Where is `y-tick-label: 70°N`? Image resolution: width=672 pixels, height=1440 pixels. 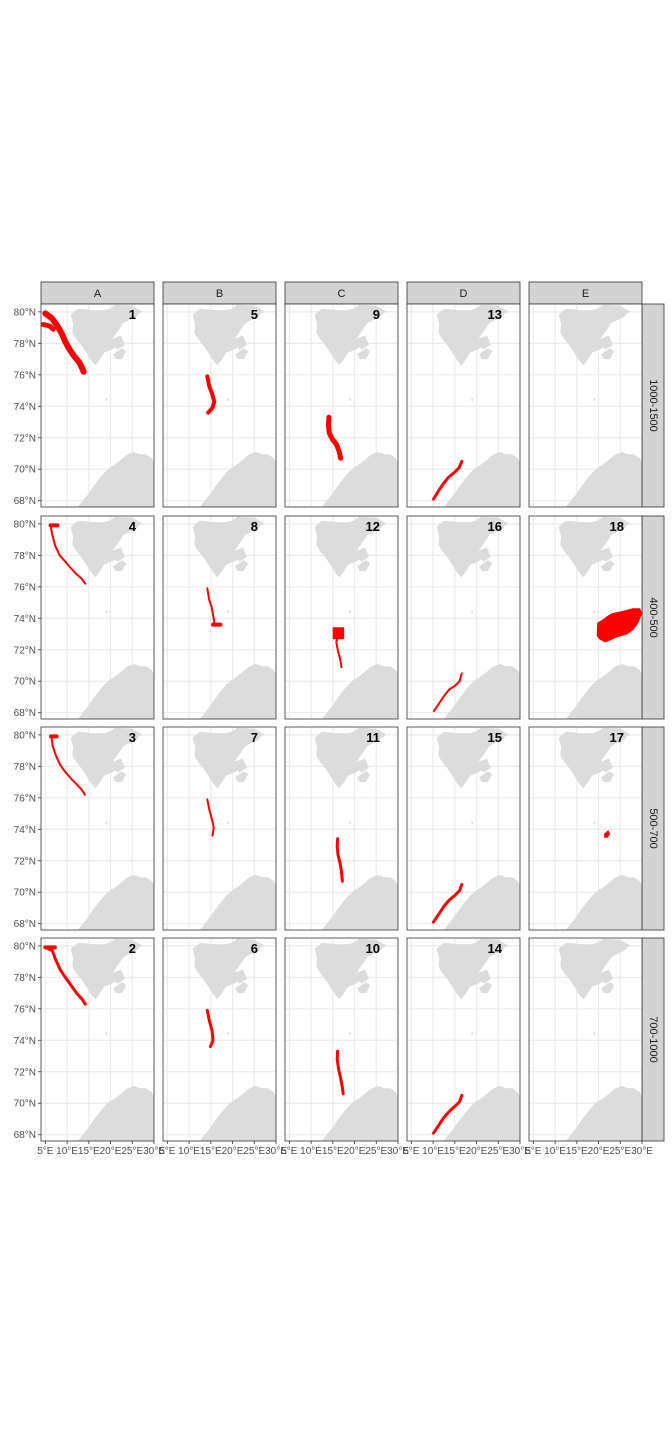
y-tick-label: 70°N is located at coordinates (25, 893).